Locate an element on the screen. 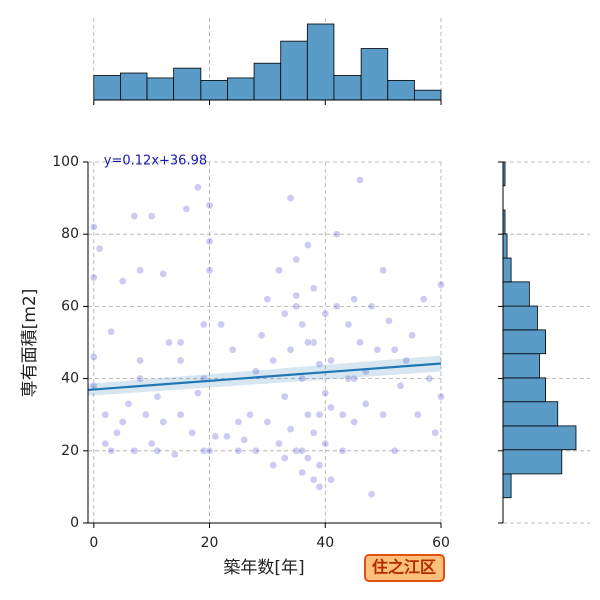 This screenshot has height=600, width=600. y-tick-label: 20 is located at coordinates (70, 451).